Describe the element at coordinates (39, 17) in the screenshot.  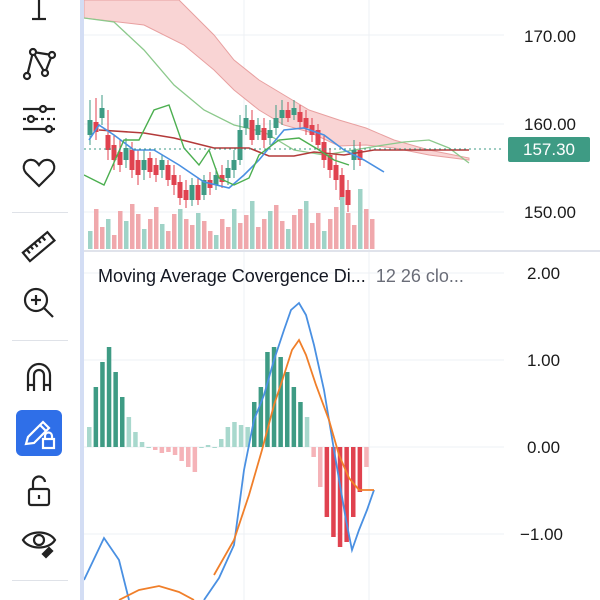
I see `cursor-line-icon` at that location.